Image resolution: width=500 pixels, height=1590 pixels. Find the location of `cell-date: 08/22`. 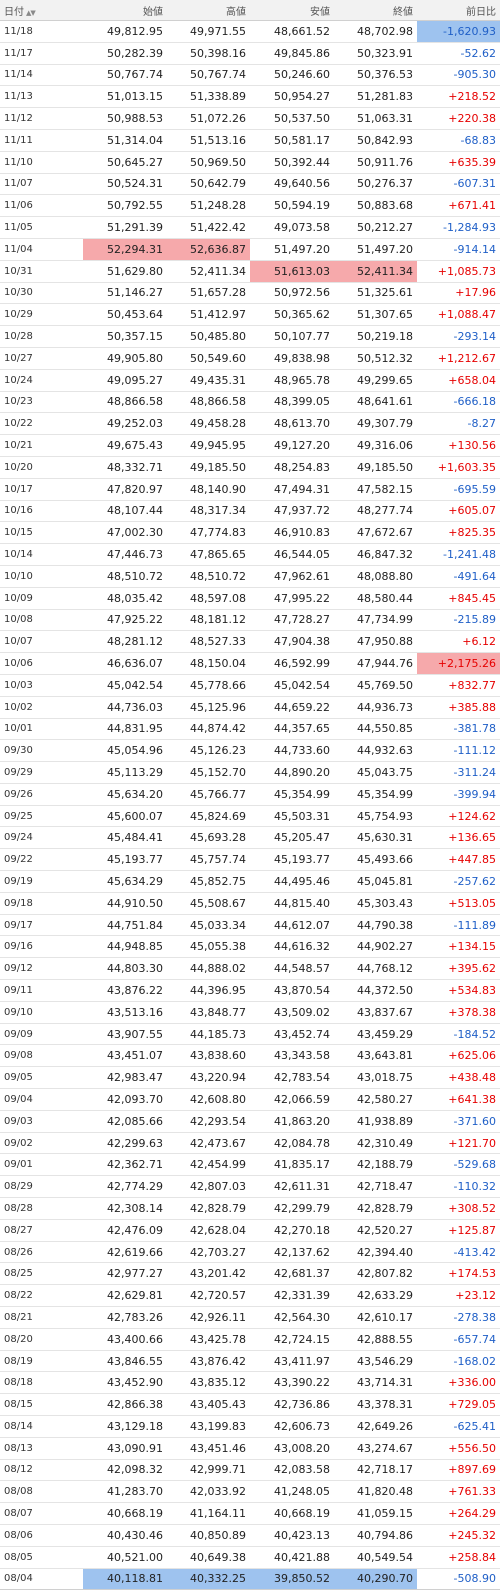

cell-date: 08/22 is located at coordinates (41, 1296).